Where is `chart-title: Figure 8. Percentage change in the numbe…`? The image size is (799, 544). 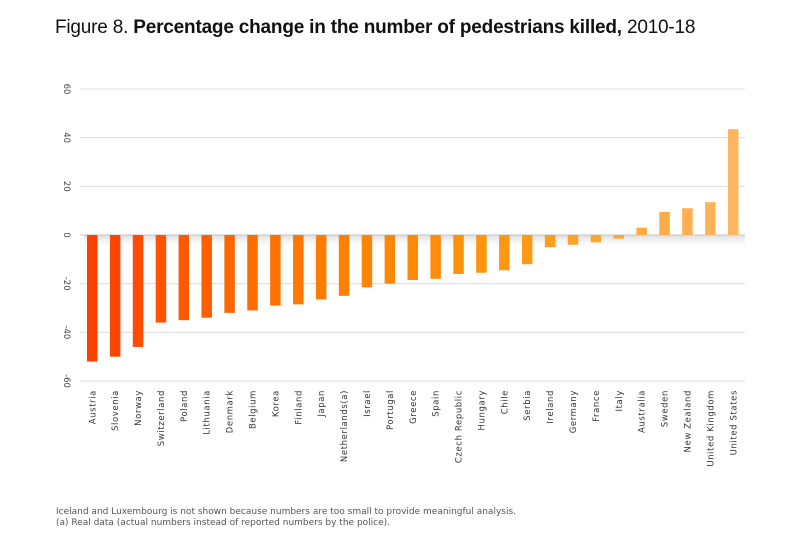 chart-title: Figure 8. Percentage change in the numbe… is located at coordinates (375, 28).